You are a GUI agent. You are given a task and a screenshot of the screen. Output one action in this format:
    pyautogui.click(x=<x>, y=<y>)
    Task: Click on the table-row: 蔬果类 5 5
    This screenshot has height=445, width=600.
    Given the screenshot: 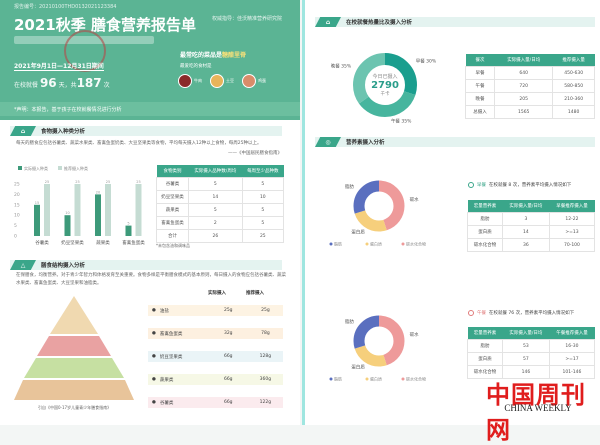 What is the action you would take?
    pyautogui.click(x=220, y=210)
    